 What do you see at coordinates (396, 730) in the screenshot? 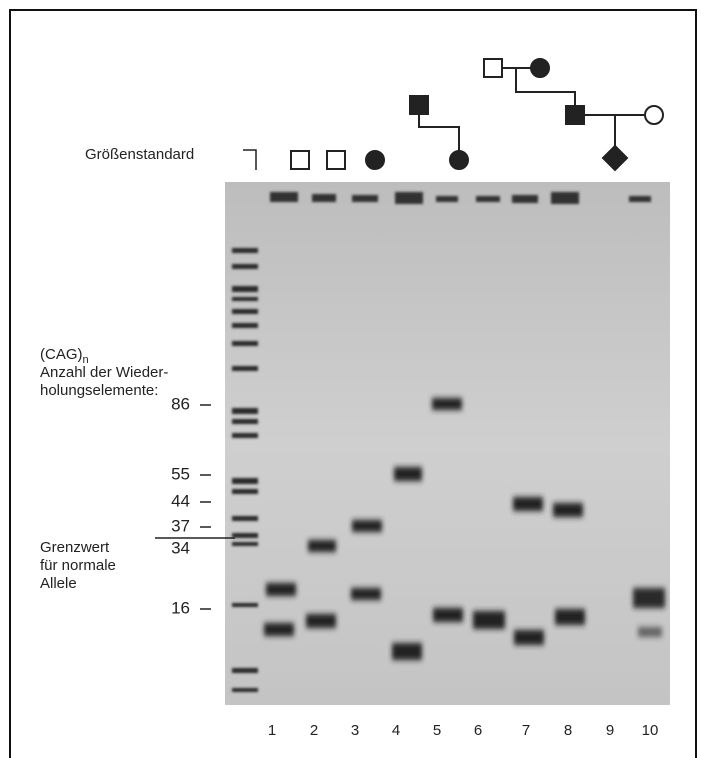
I see `lane-number: 4` at bounding box center [396, 730].